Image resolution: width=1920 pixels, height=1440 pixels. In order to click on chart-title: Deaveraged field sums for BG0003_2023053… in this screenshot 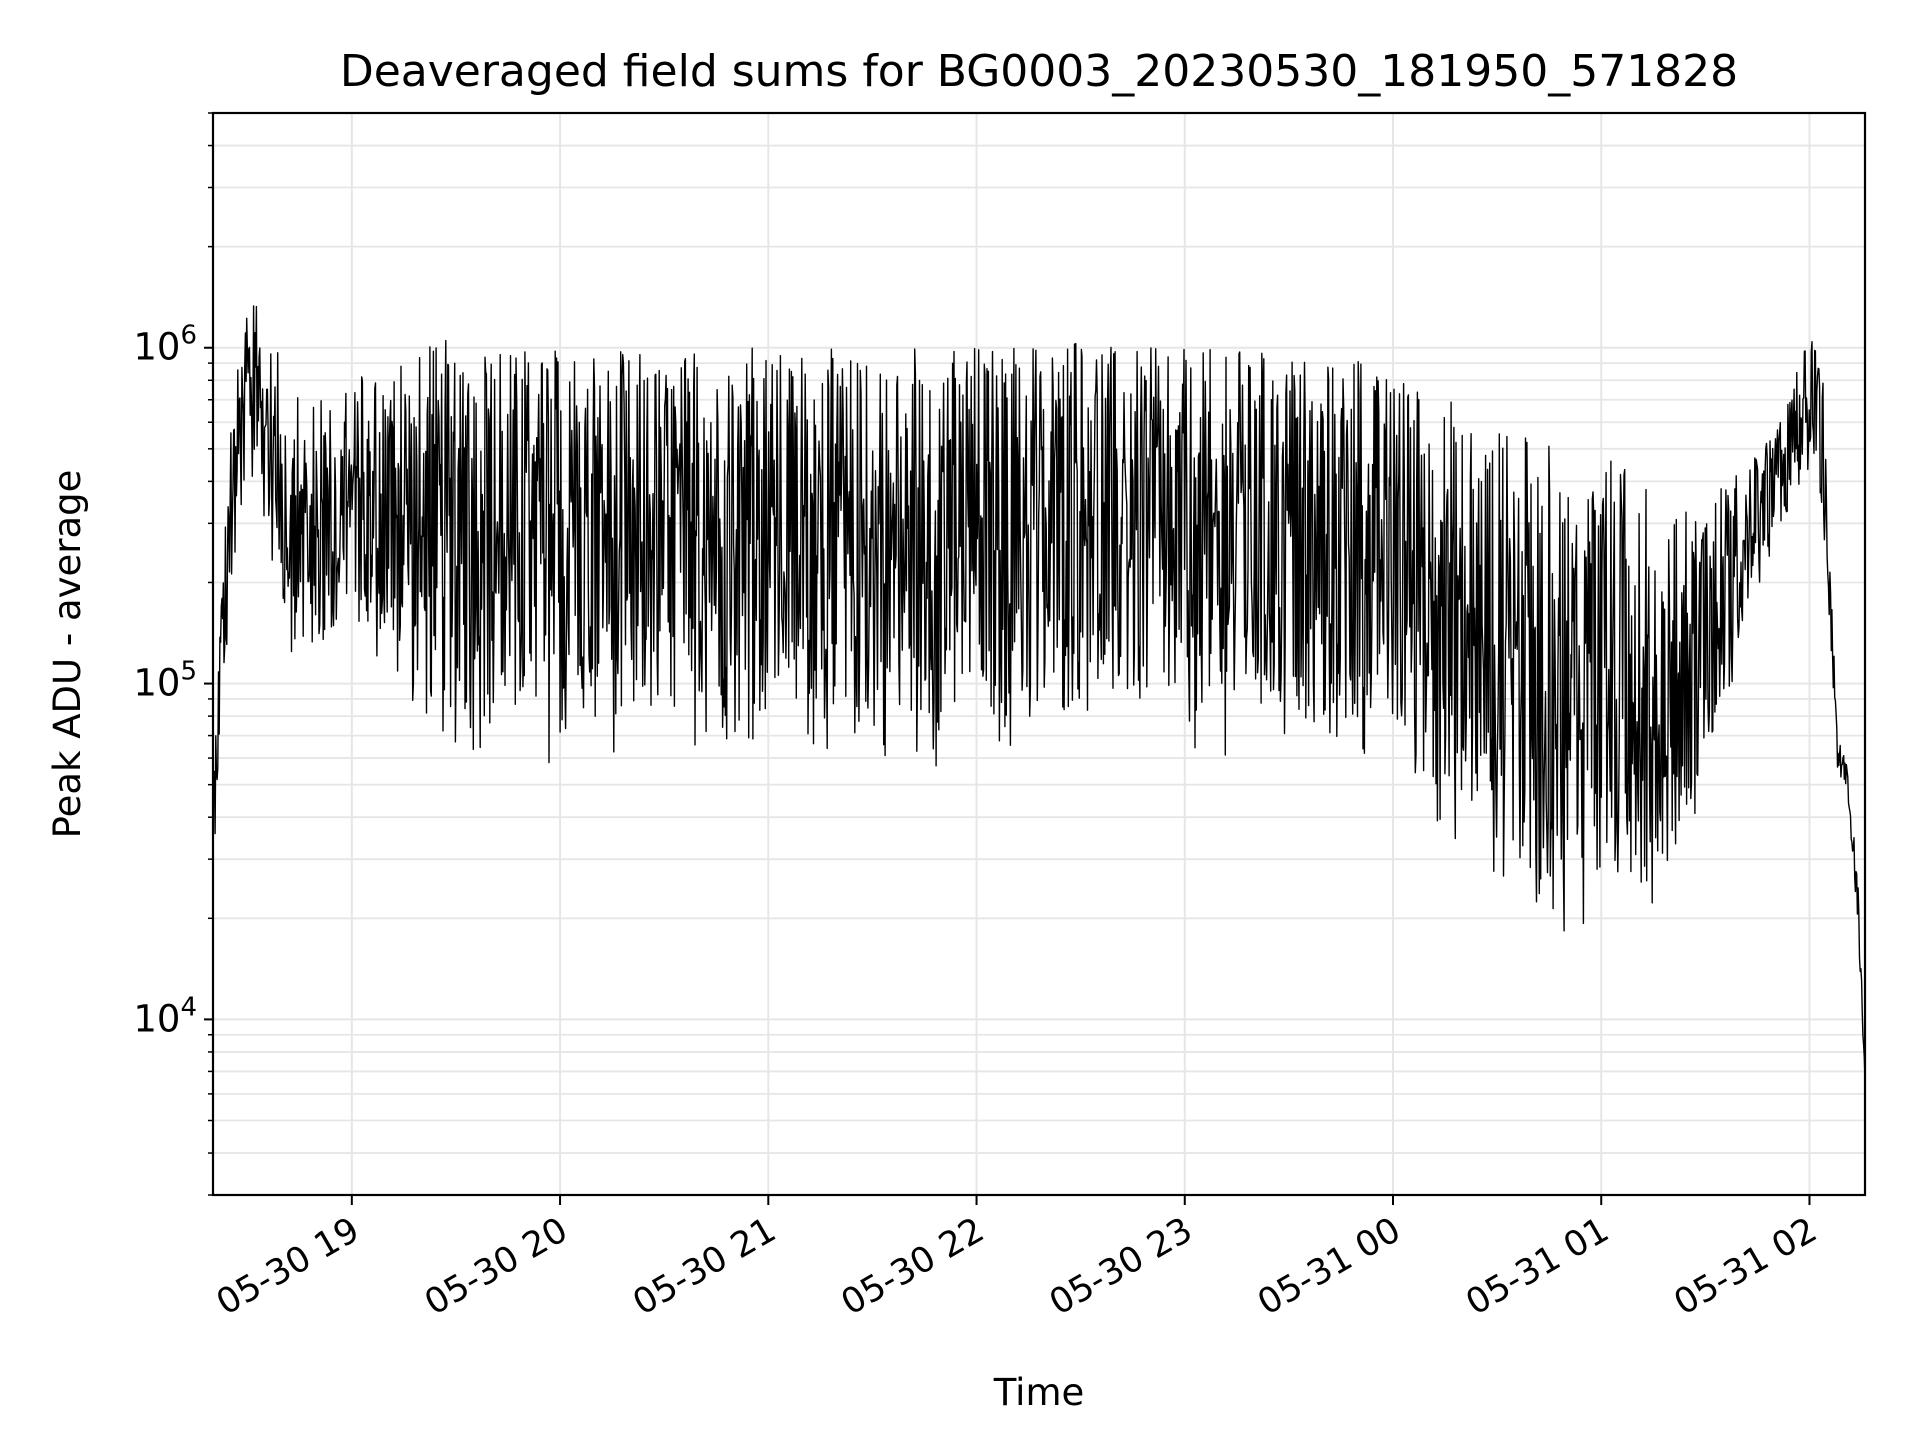, I will do `click(1039, 71)`.